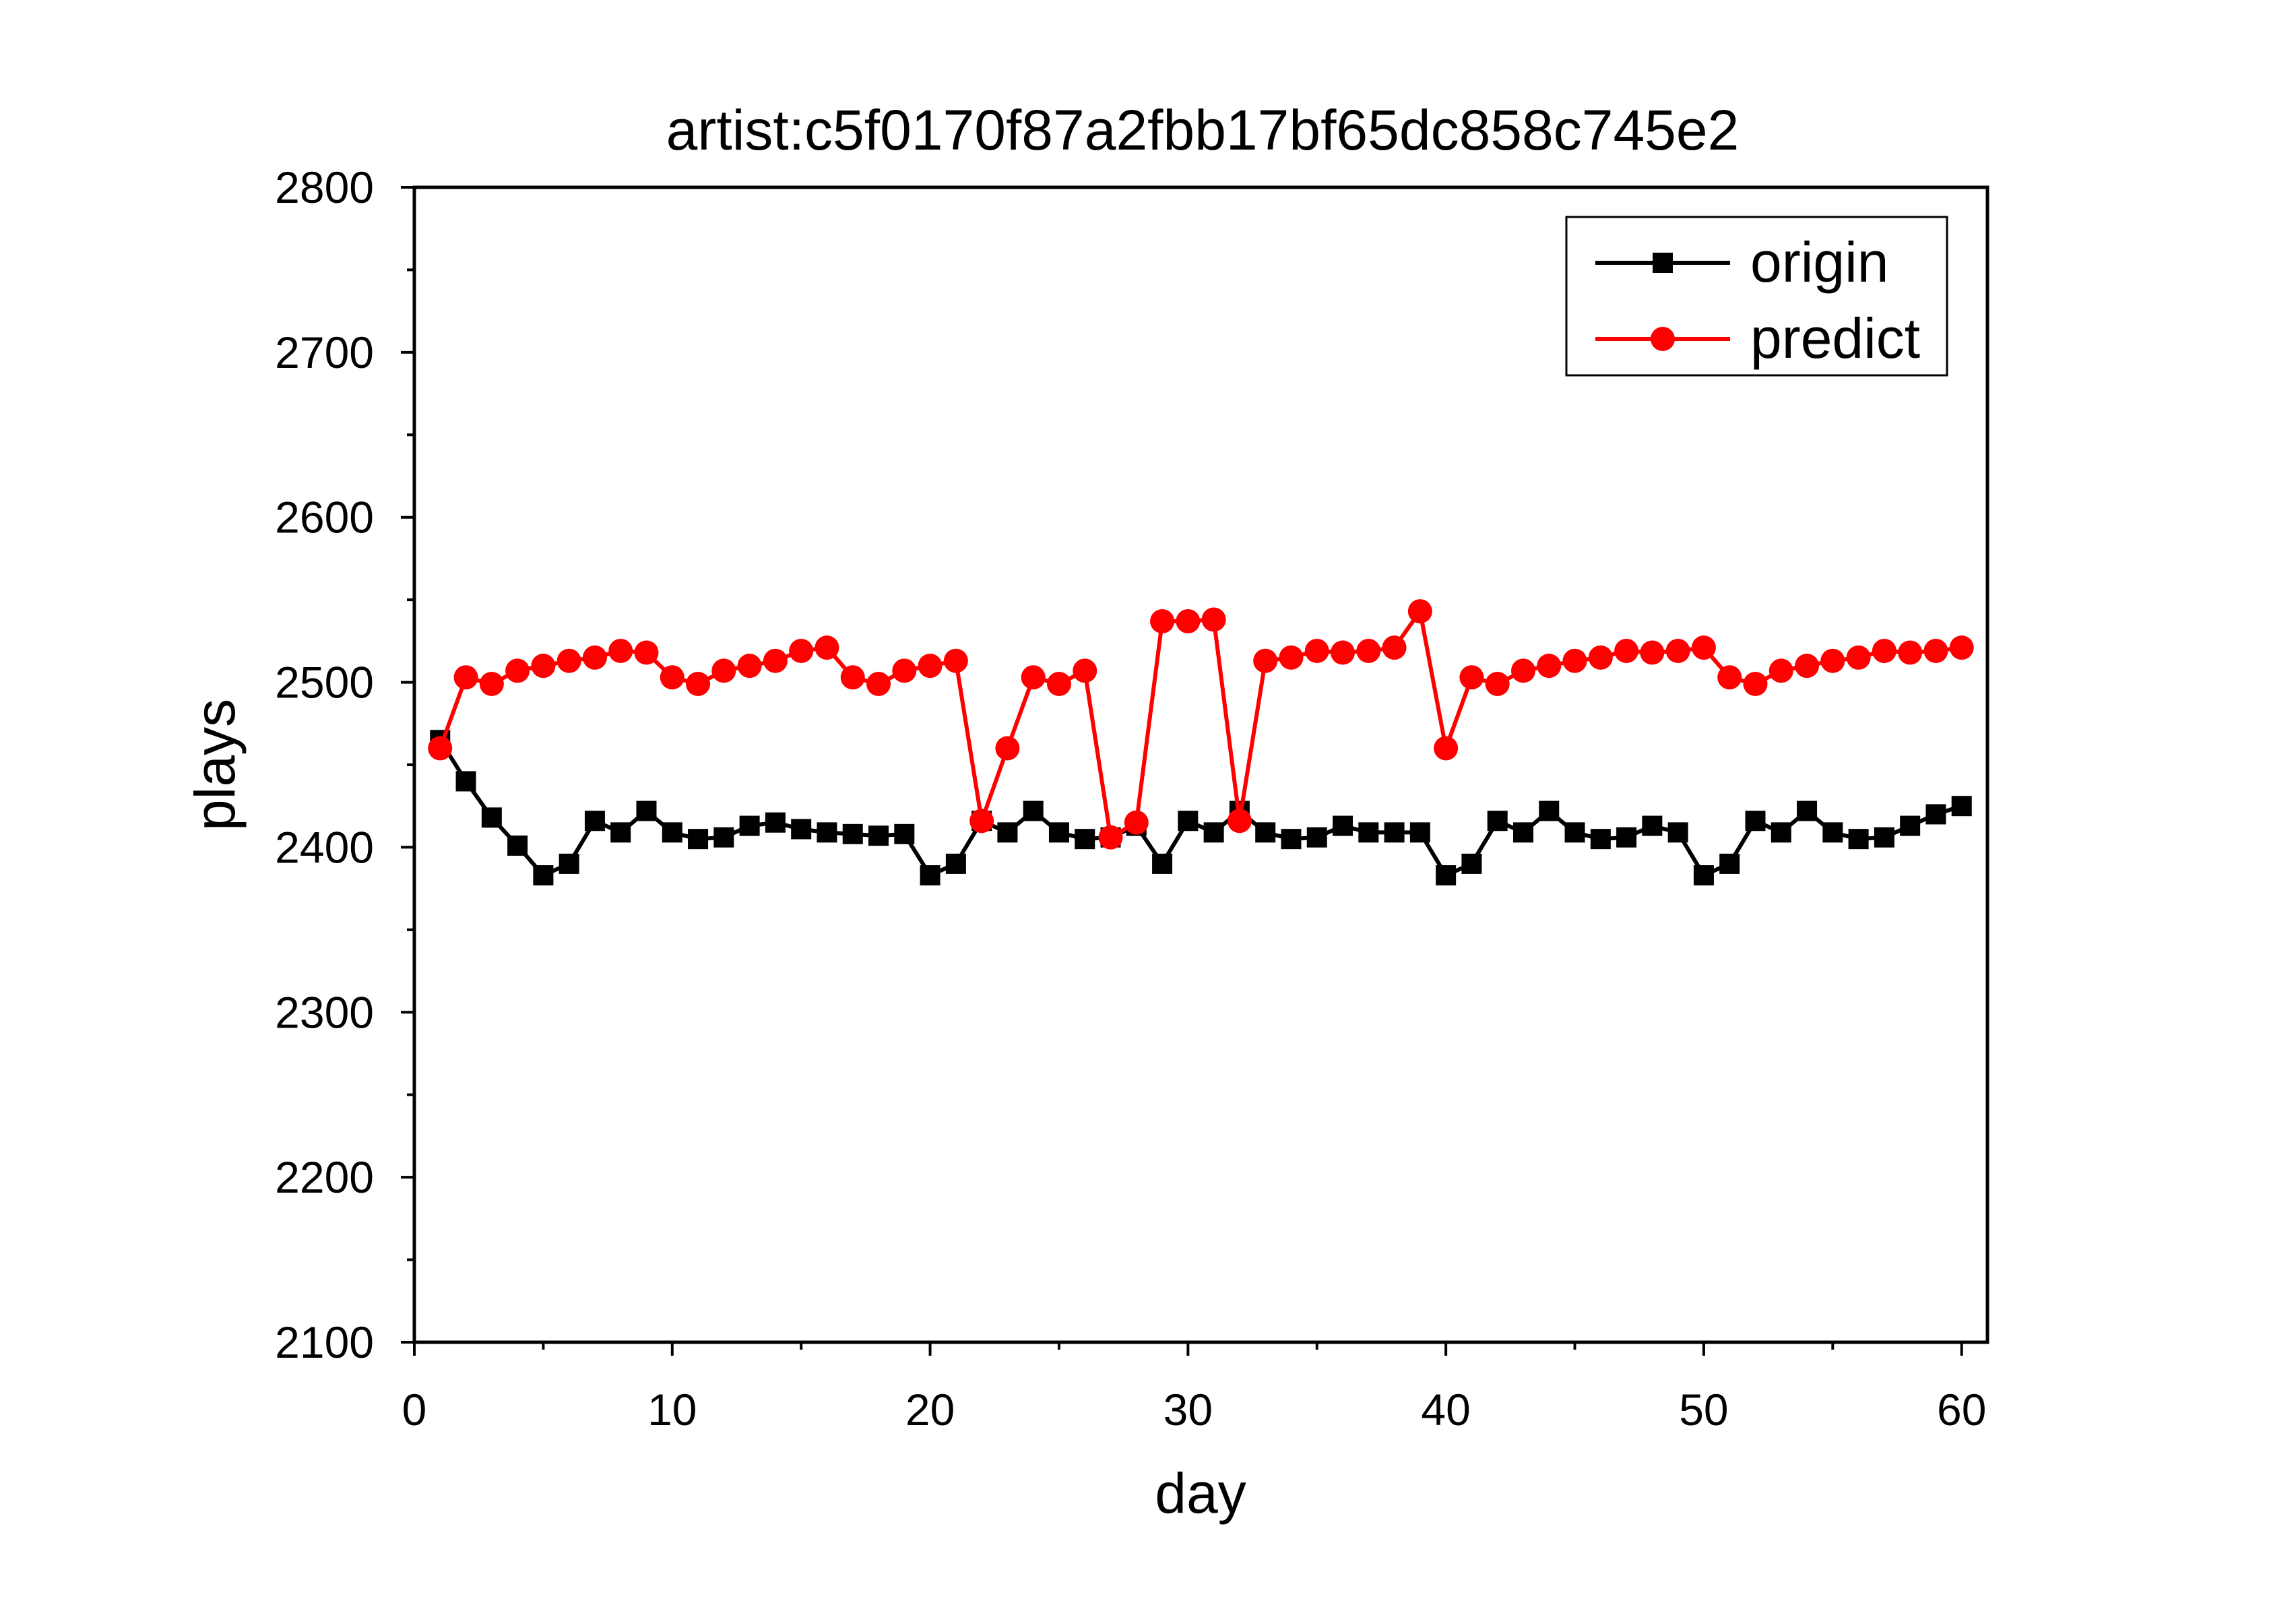  I want to click on y-tick-label: 2200, so click(324, 1177).